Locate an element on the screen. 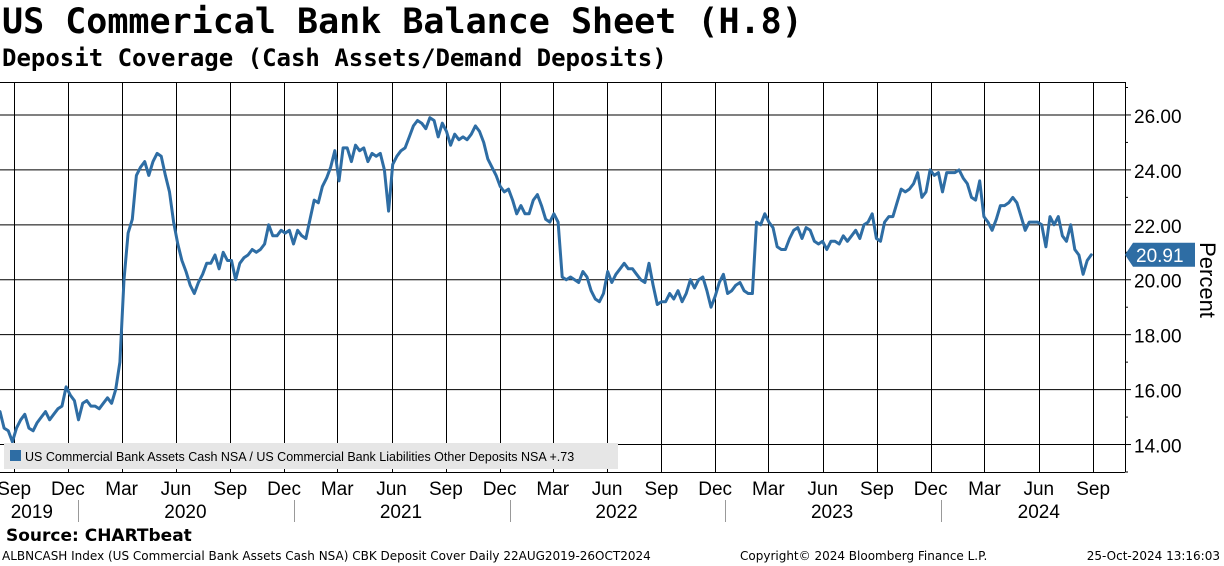 The width and height of the screenshot is (1224, 566). last-value-tag: 20.91 is located at coordinates (1160, 254).